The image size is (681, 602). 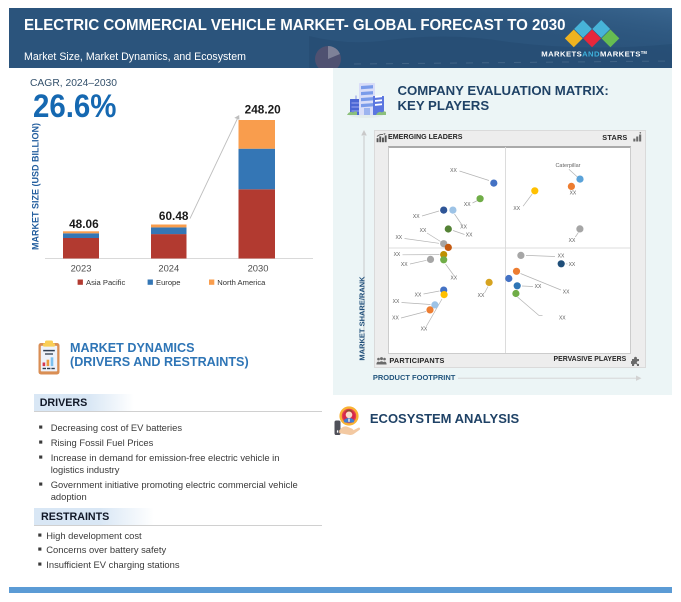 I want to click on svg-text: North America, so click(x=241, y=282).